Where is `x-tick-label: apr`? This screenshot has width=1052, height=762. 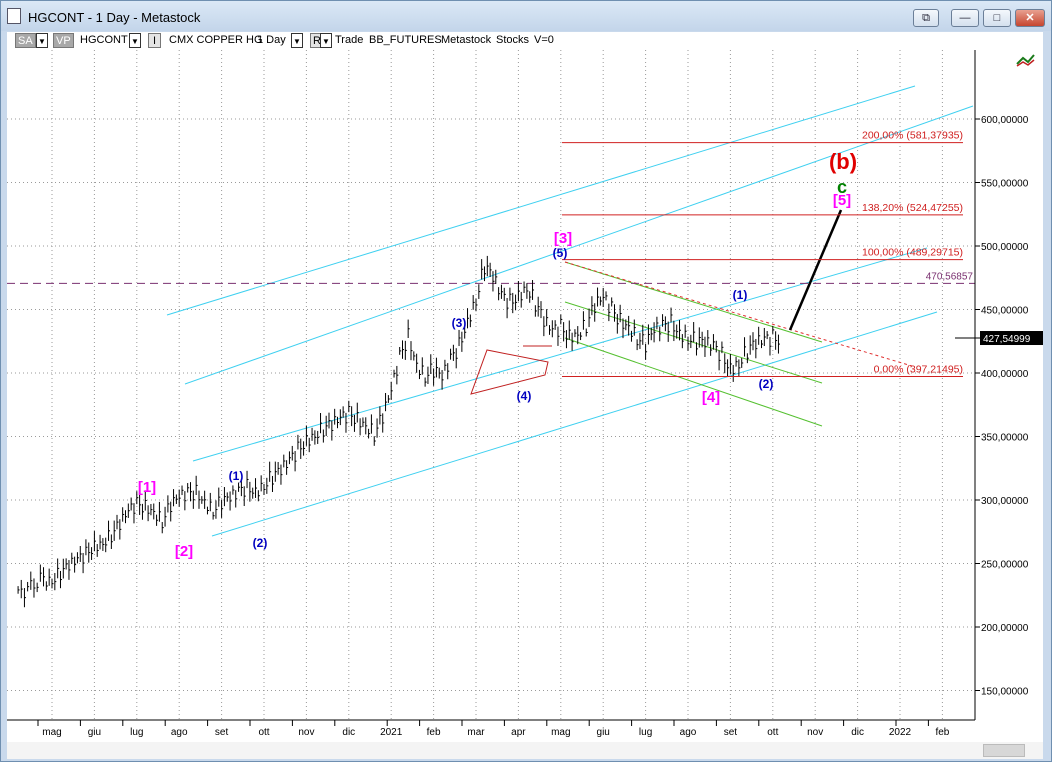
x-tick-label: apr is located at coordinates (518, 732).